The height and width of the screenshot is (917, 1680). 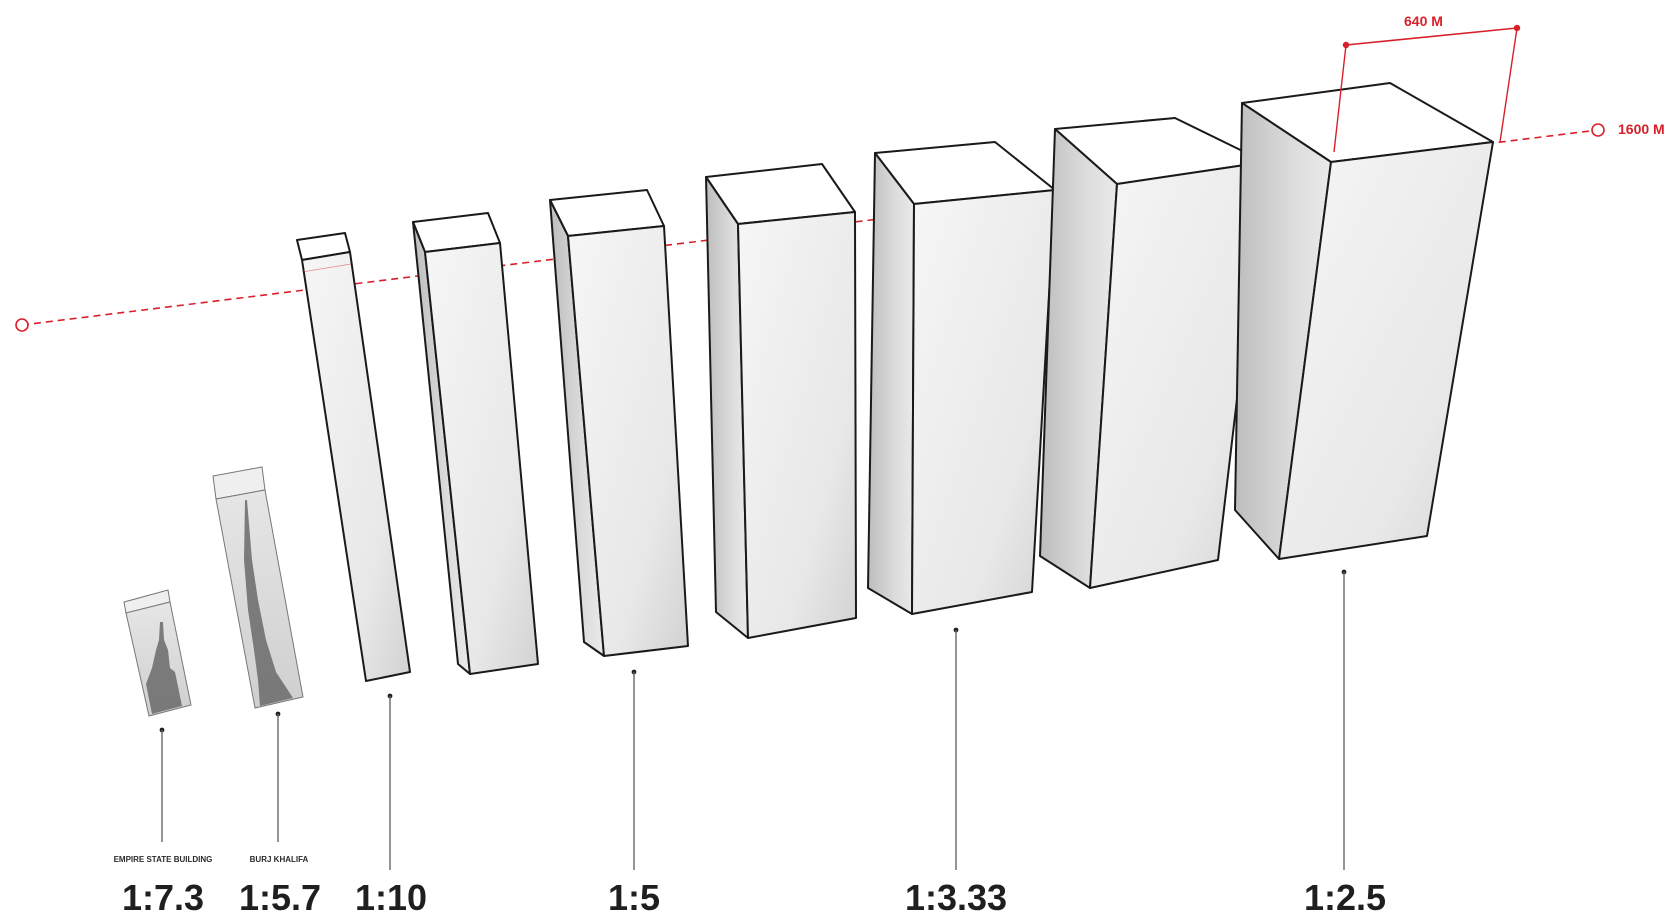 I want to click on width-dimension-line, so click(x=1431, y=36).